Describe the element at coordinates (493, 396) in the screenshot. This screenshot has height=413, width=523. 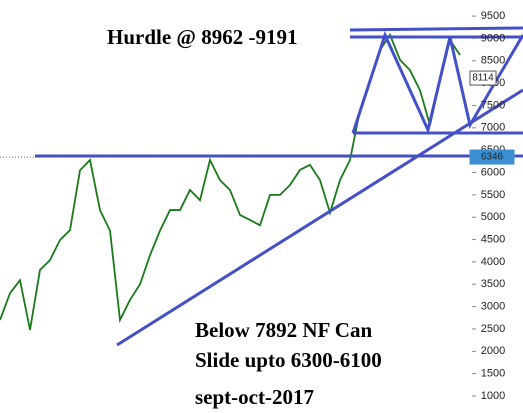
I see `y-tick-label: 1000` at that location.